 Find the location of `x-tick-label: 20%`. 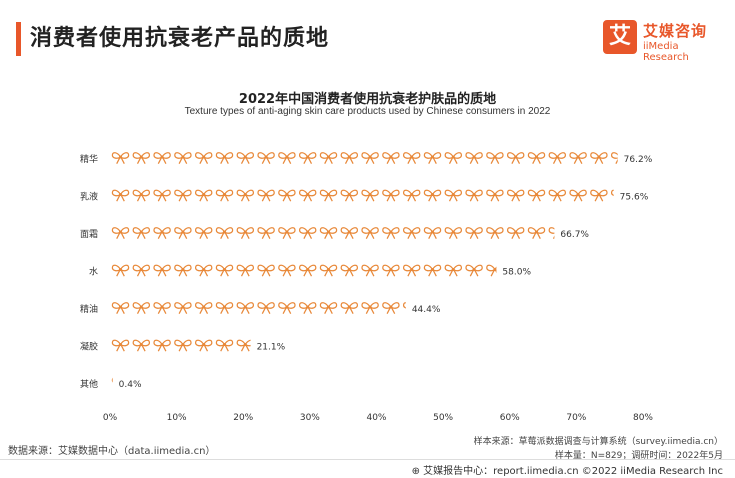

x-tick-label: 20% is located at coordinates (243, 418).